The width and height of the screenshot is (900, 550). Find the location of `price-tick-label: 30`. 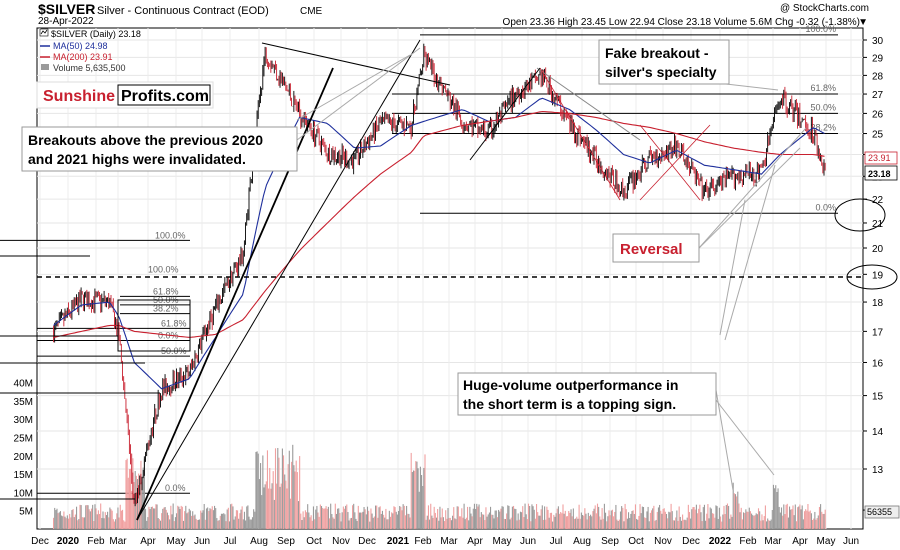

price-tick-label: 30 is located at coordinates (878, 41).